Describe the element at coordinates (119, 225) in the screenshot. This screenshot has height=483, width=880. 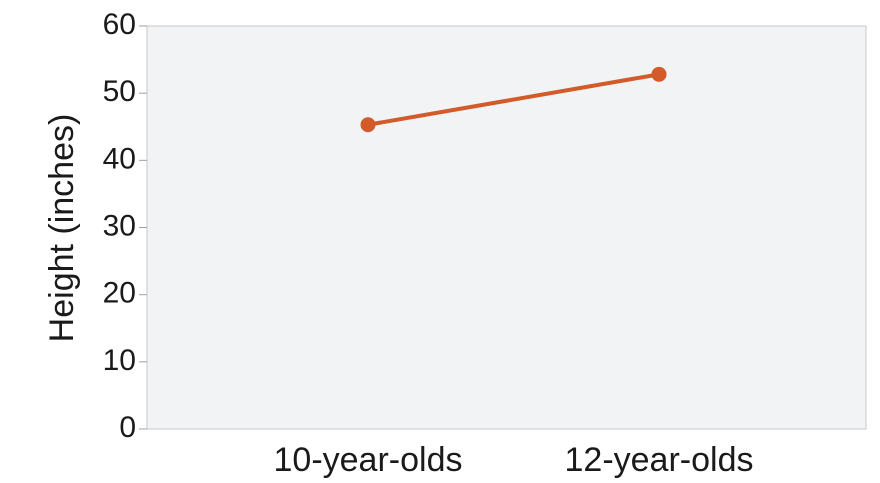
I see `y-tick-label: 30` at that location.